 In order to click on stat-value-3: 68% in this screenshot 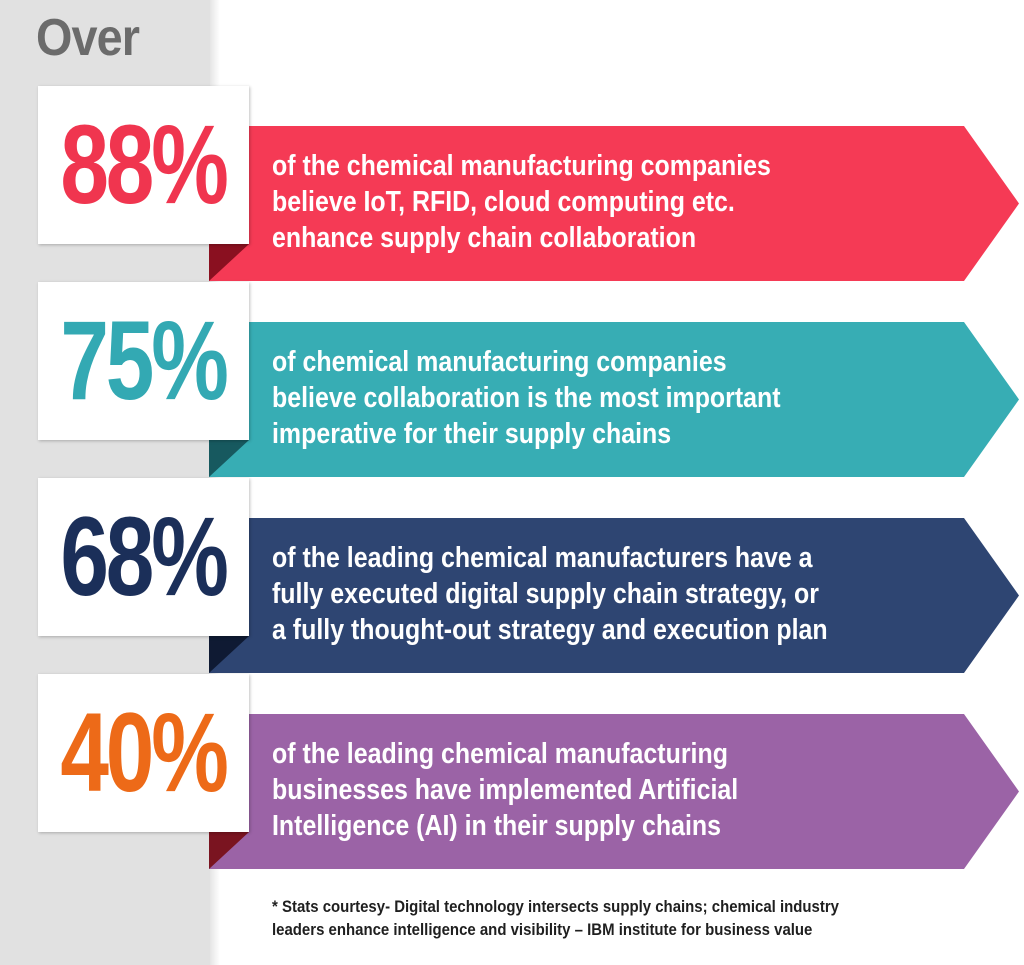, I will do `click(145, 556)`.